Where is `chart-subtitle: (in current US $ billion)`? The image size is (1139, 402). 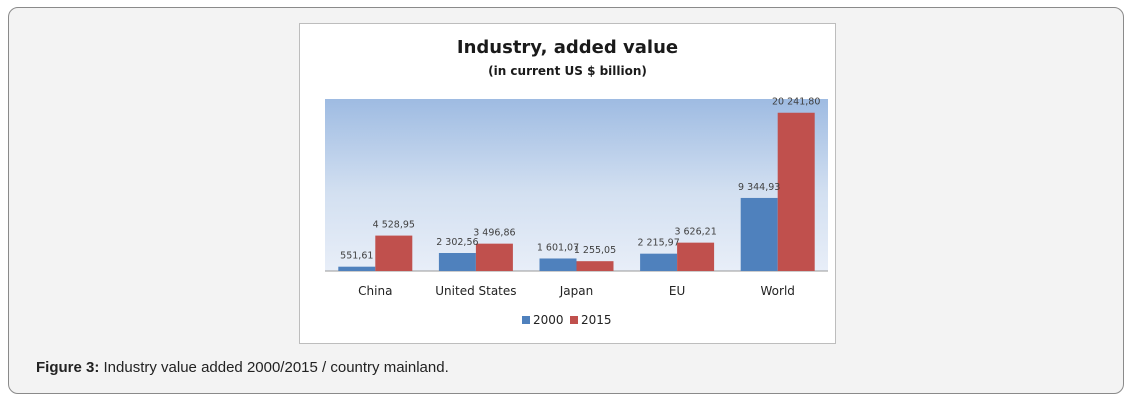
chart-subtitle: (in current US $ billion) is located at coordinates (567, 71).